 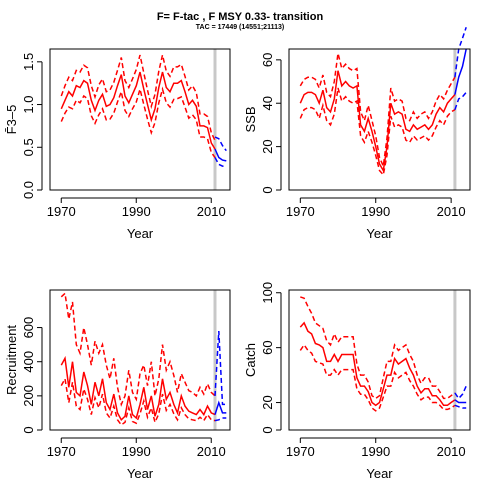 I want to click on y-tick-label: 0.0, so click(x=28, y=190).